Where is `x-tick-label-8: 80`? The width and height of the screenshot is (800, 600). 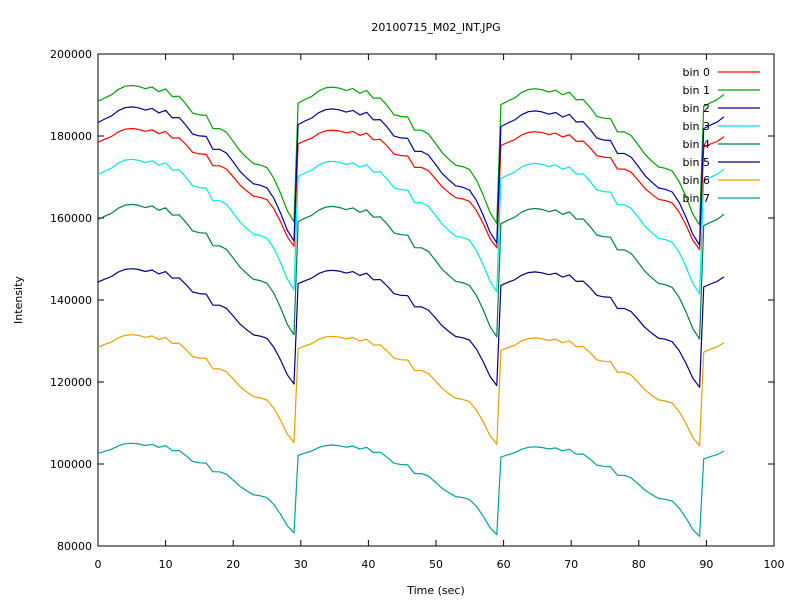
x-tick-label-8: 80 is located at coordinates (639, 564).